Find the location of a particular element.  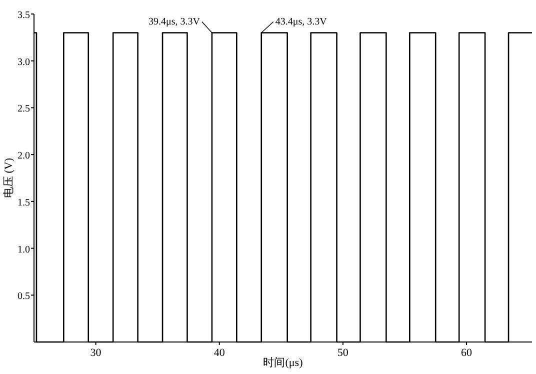

y-tick-label: 3.0 is located at coordinates (24, 62).